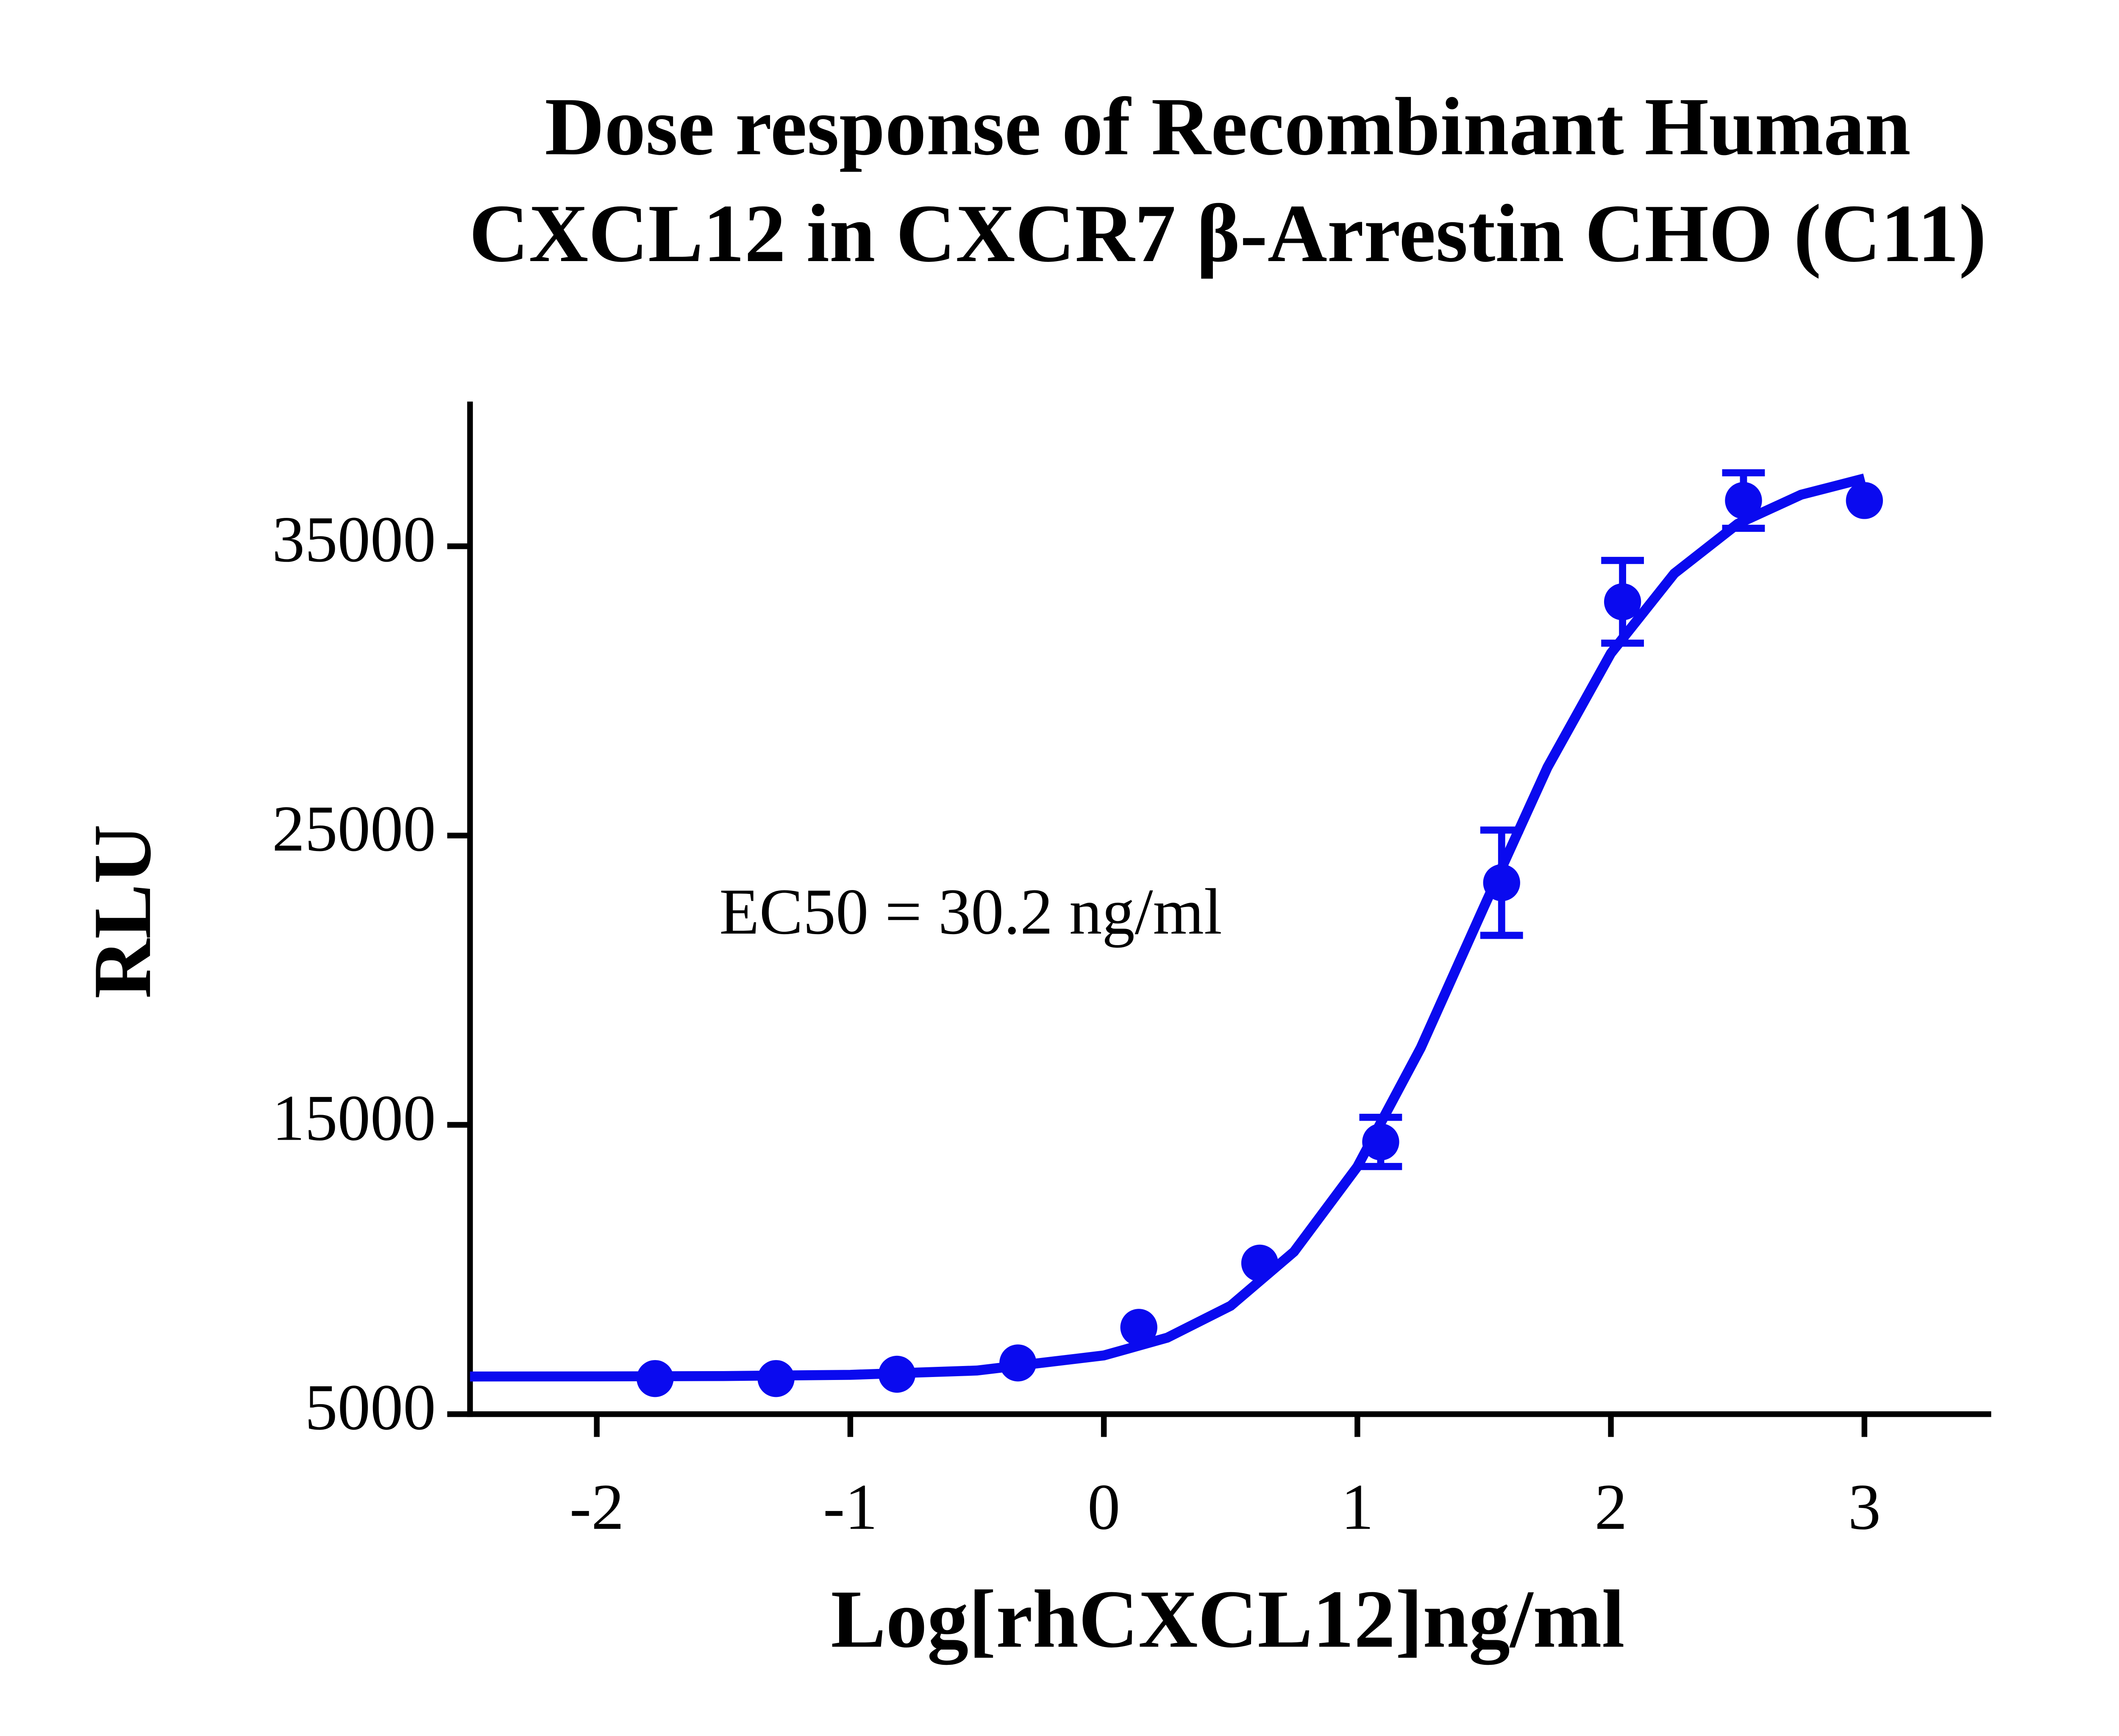 This screenshot has width=2119, height=1736. What do you see at coordinates (370, 1407) in the screenshot?
I see `y-tick-label: 5000` at bounding box center [370, 1407].